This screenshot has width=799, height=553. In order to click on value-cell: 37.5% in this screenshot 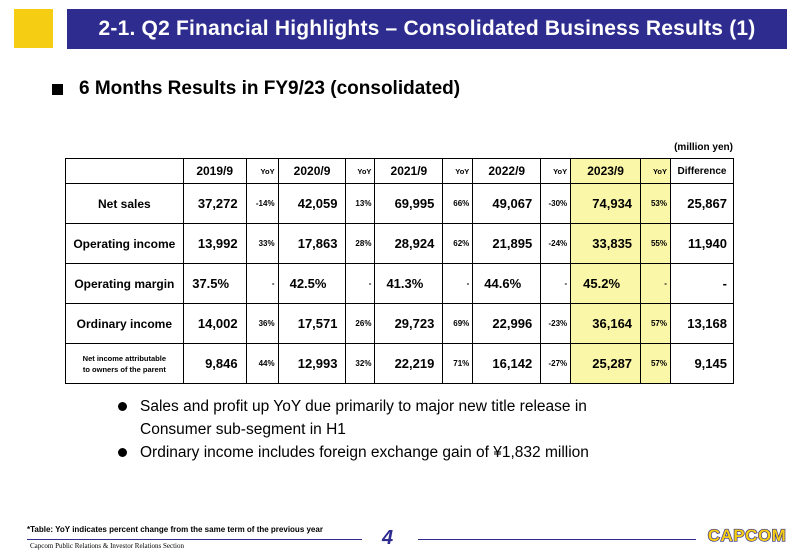, I will do `click(214, 283)`.